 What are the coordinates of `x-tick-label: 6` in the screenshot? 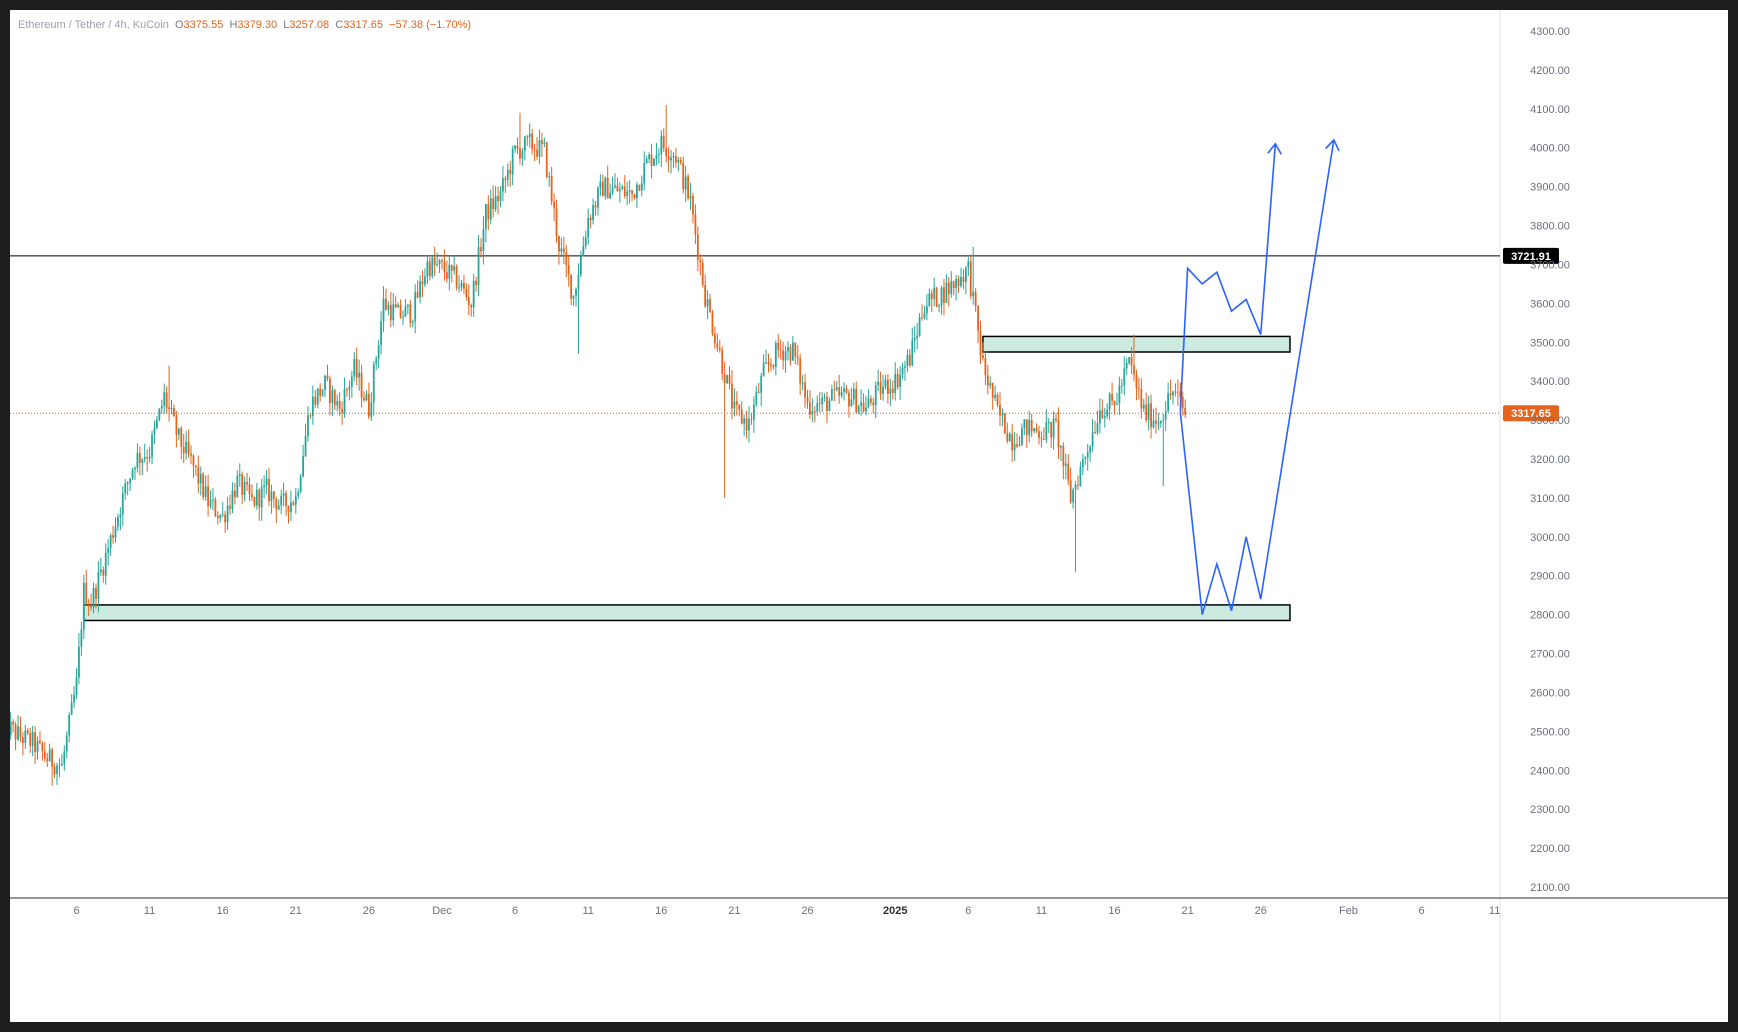 It's located at (1421, 911).